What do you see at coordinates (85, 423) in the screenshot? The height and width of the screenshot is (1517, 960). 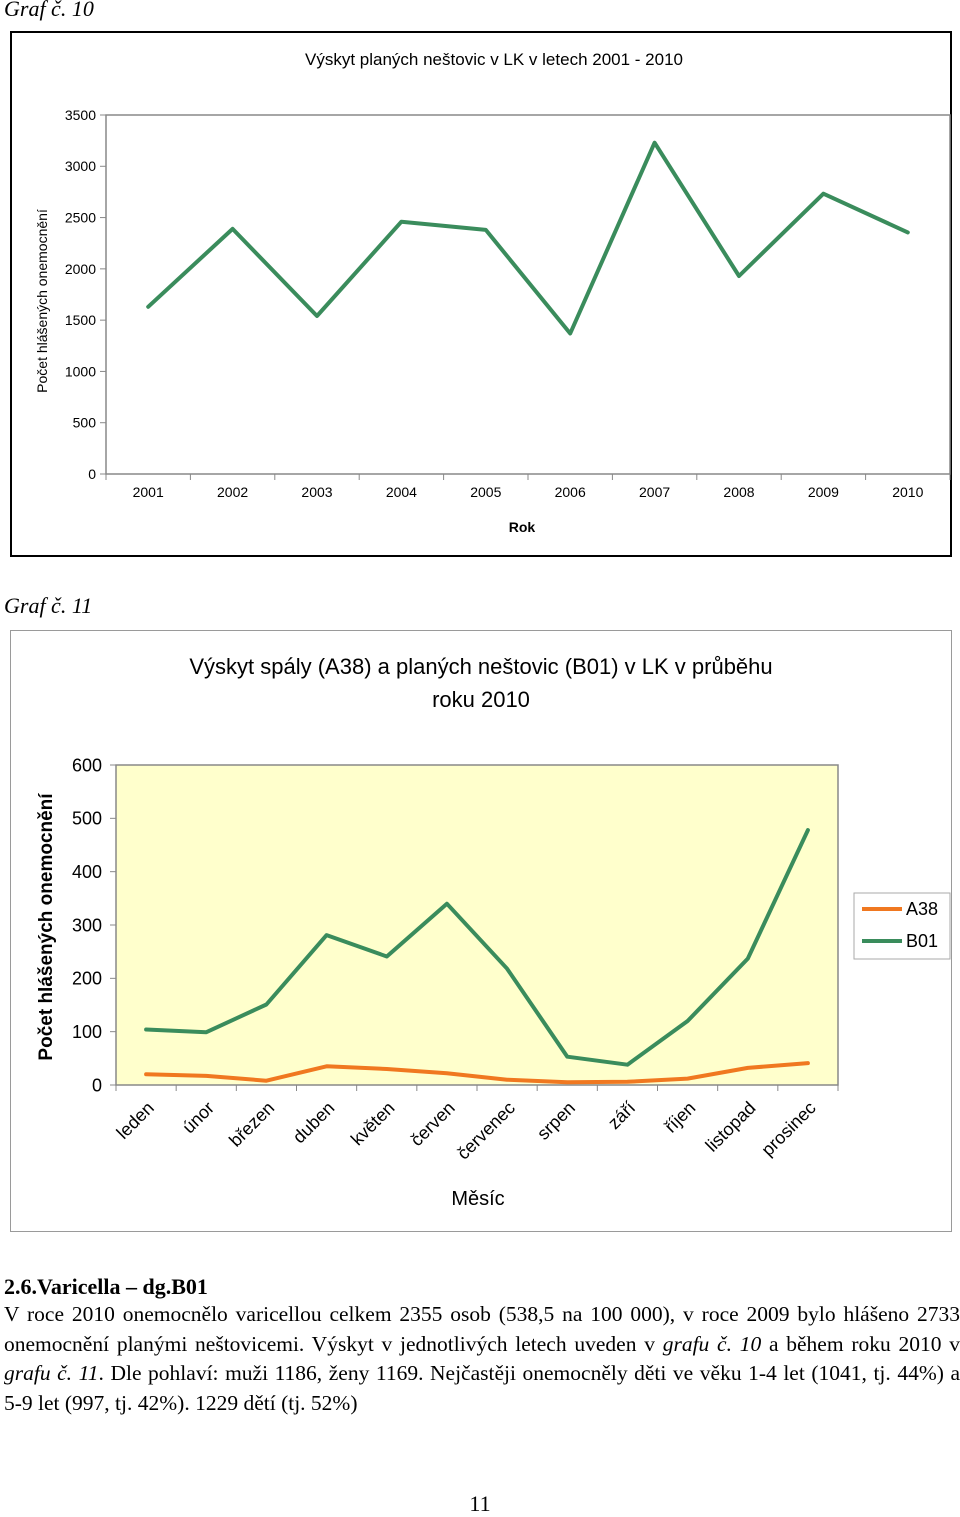 I see `c10-ytick-label: 500` at bounding box center [85, 423].